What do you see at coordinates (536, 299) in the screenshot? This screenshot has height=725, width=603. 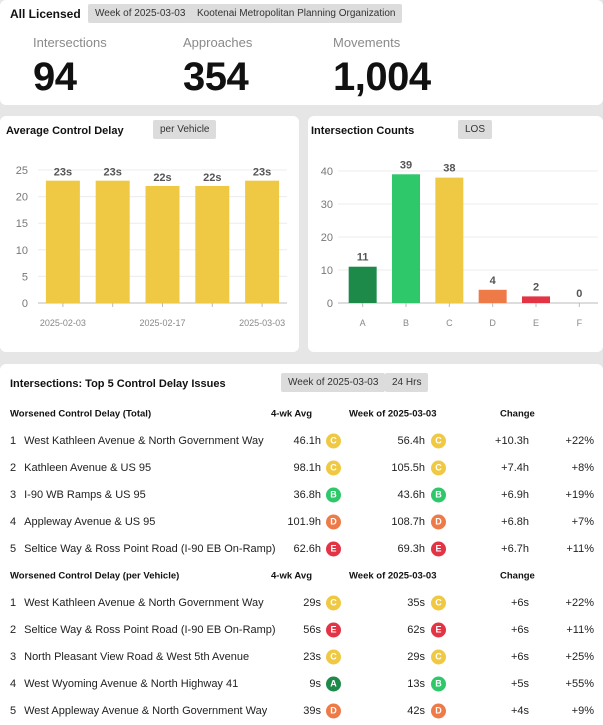 I see `los-count-bar-e` at bounding box center [536, 299].